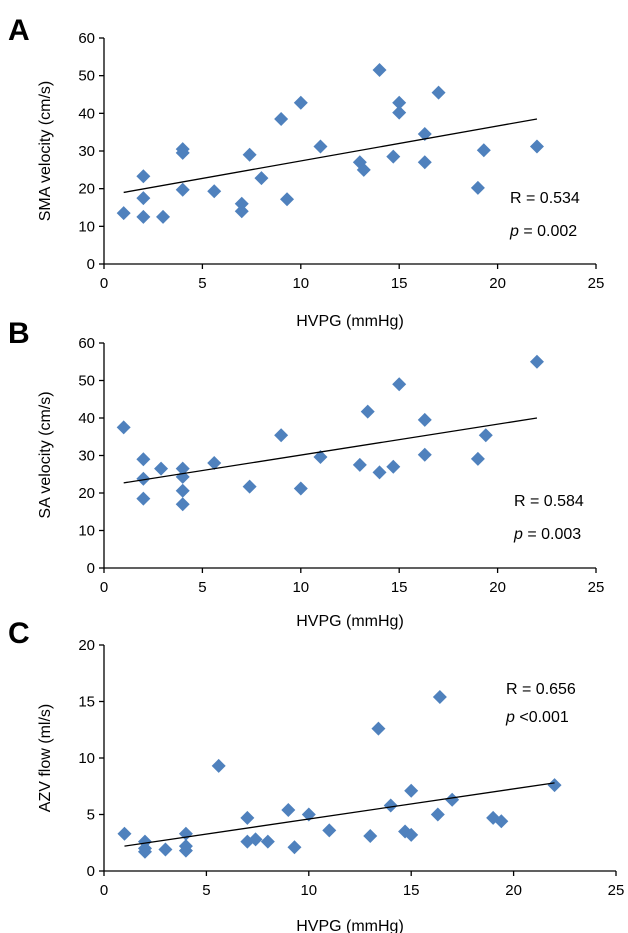 The height and width of the screenshot is (933, 628). What do you see at coordinates (19, 30) in the screenshot?
I see `panel-letter: A` at bounding box center [19, 30].